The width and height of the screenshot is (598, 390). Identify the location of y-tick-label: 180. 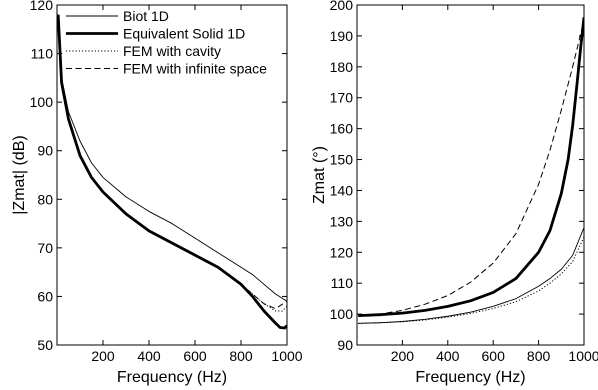
(342, 67).